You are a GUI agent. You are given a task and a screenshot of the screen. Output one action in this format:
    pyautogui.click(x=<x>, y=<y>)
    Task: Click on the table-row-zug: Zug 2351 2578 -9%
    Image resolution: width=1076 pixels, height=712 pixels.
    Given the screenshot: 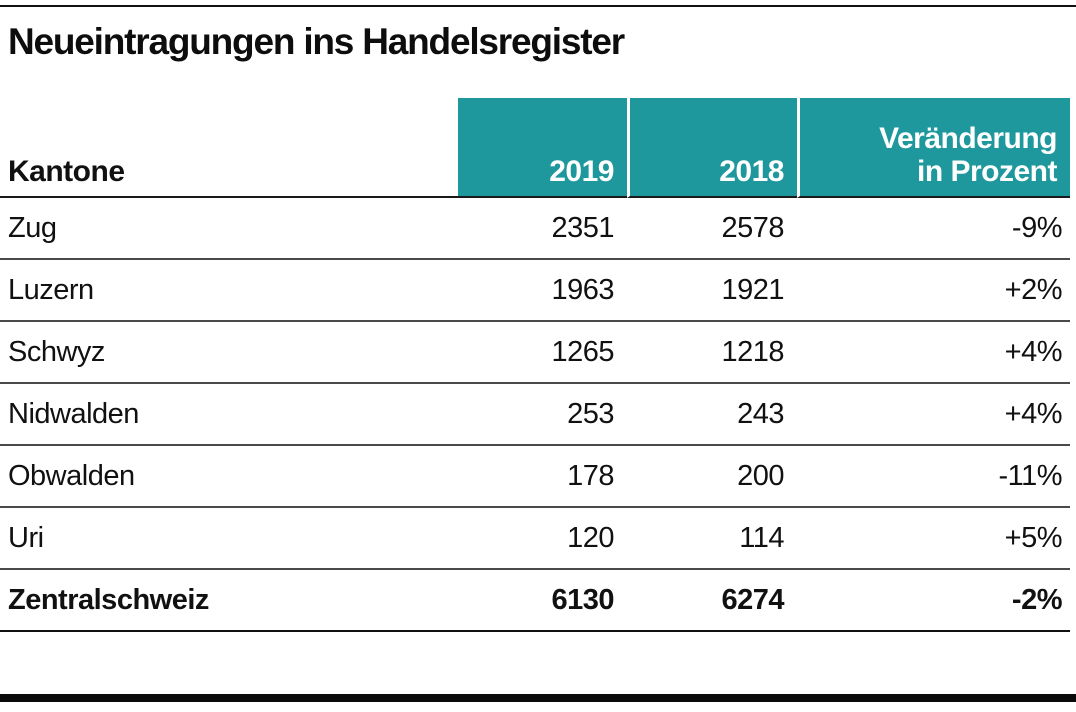 What is the action you would take?
    pyautogui.click(x=535, y=229)
    